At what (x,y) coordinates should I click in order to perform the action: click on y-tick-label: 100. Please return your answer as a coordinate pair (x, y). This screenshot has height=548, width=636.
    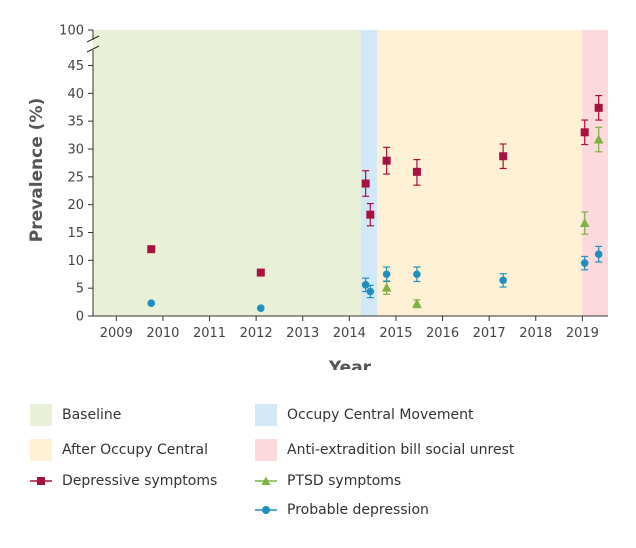
    Looking at the image, I should click on (71, 31).